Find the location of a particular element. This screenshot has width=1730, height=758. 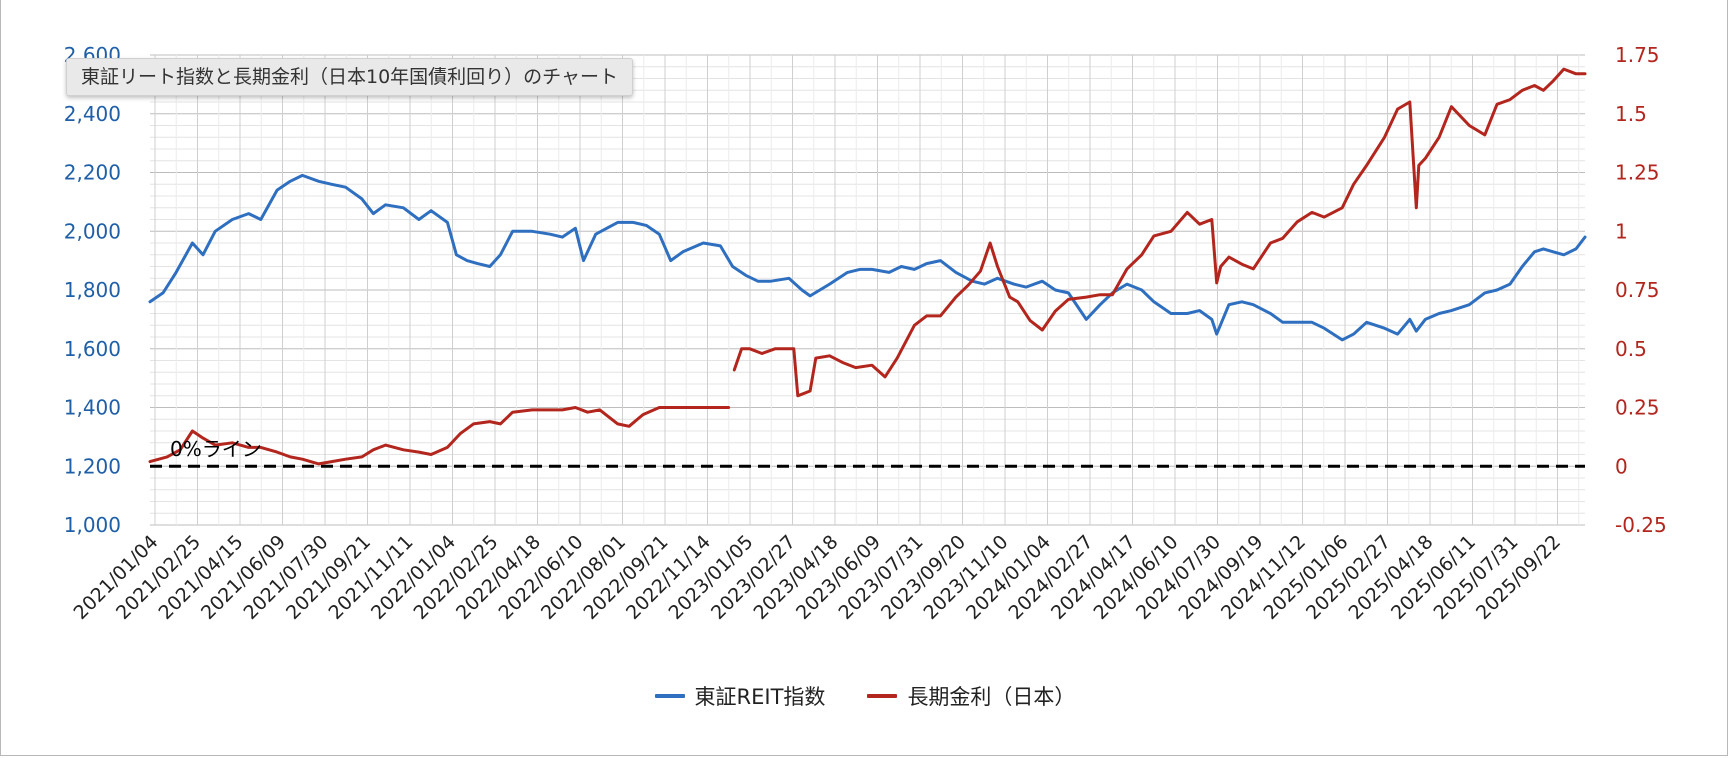

left-tick-label: 2,000 is located at coordinates (92, 231).